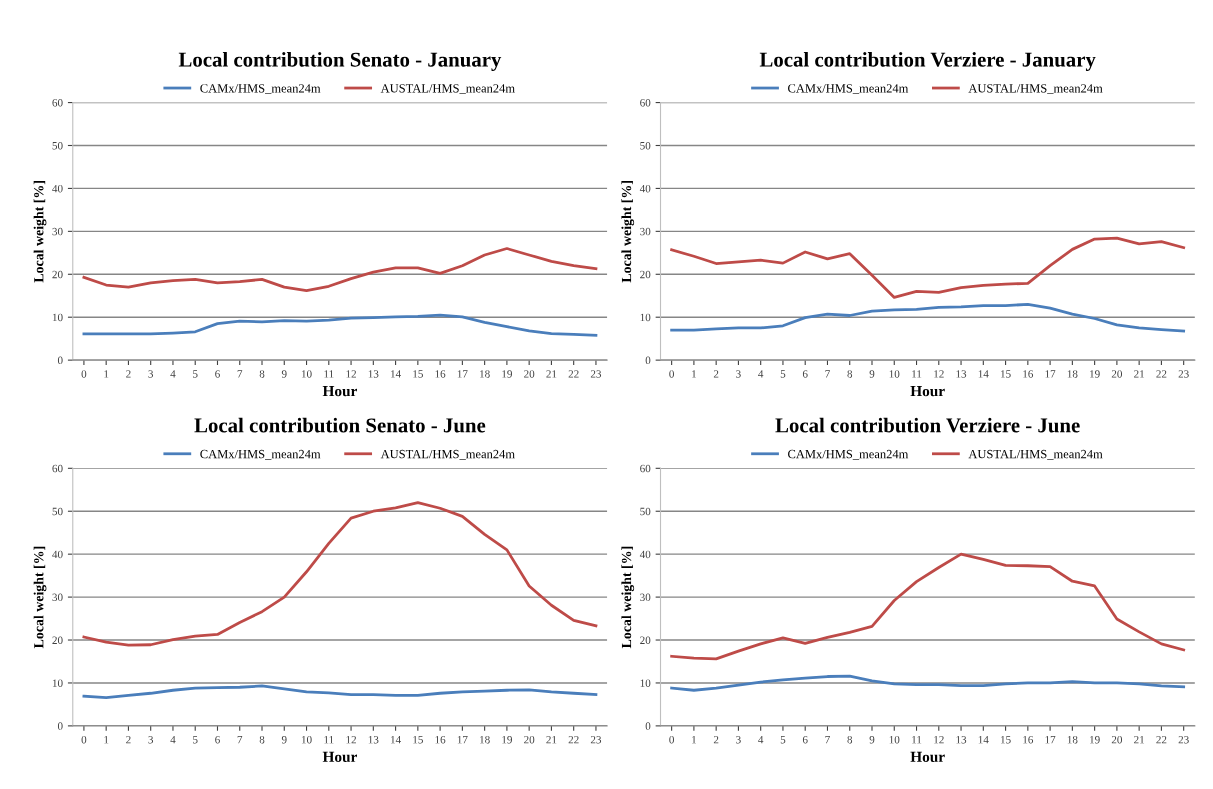 This screenshot has height=789, width=1213. Describe the element at coordinates (927, 61) in the screenshot. I see `chart-title: Local contribution Verziere - January` at that location.